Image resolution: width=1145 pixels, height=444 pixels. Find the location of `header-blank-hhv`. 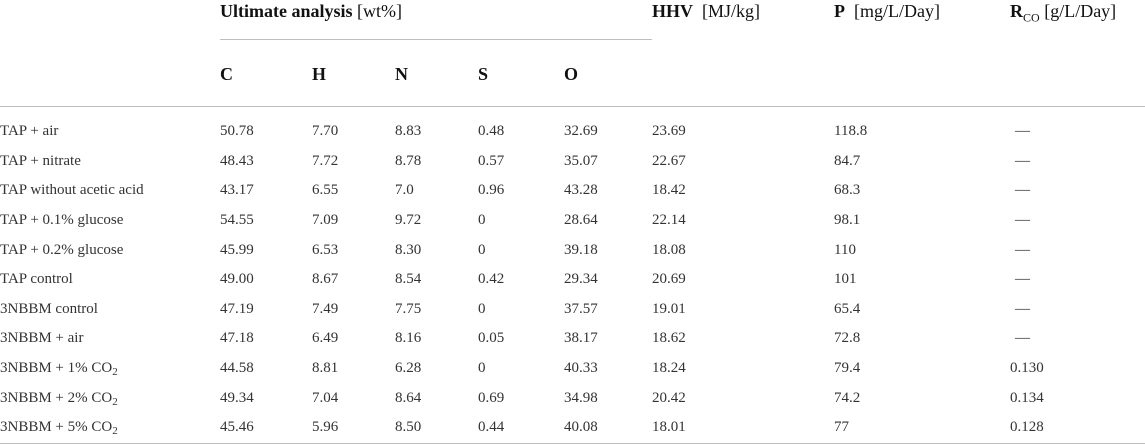

header-blank-hhv is located at coordinates (743, 73).